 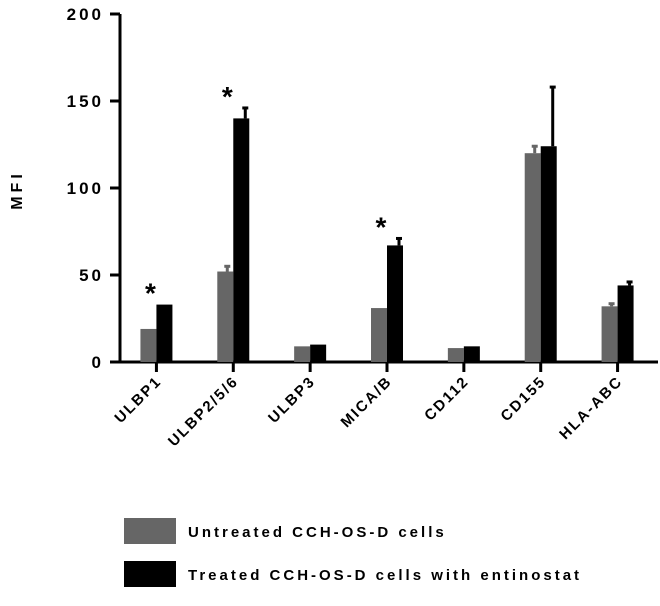 What do you see at coordinates (523, 399) in the screenshot?
I see `x-tick-label: CD155` at bounding box center [523, 399].